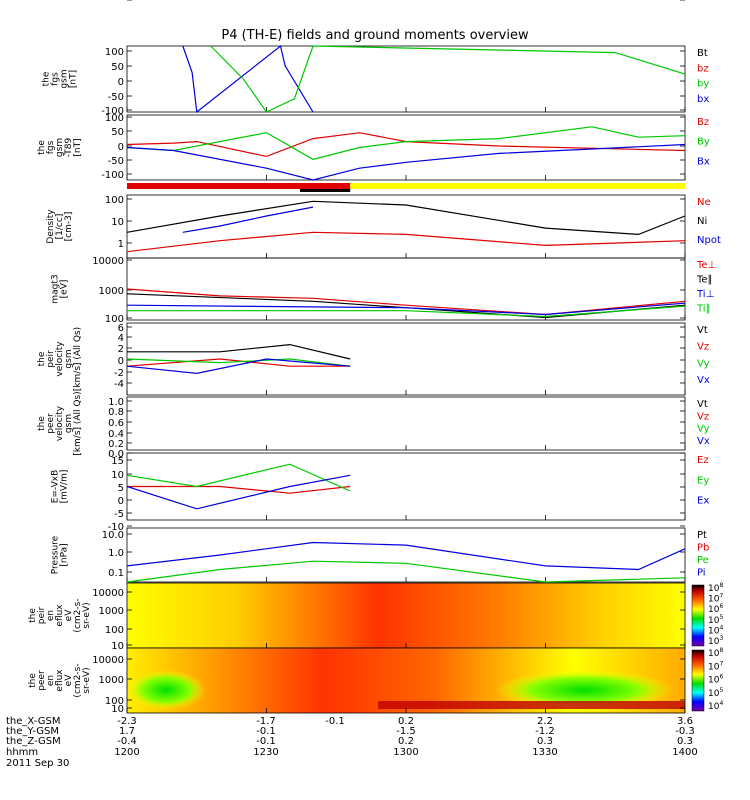 Image resolution: width=750 pixels, height=800 pixels. I want to click on fgs_t89-frame, so click(406, 147).